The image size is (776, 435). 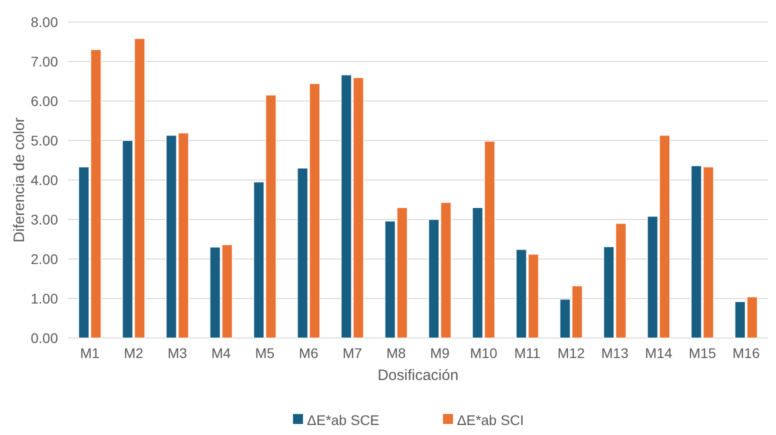 What do you see at coordinates (44, 258) in the screenshot?
I see `y-tick-label: 2.00` at bounding box center [44, 258].